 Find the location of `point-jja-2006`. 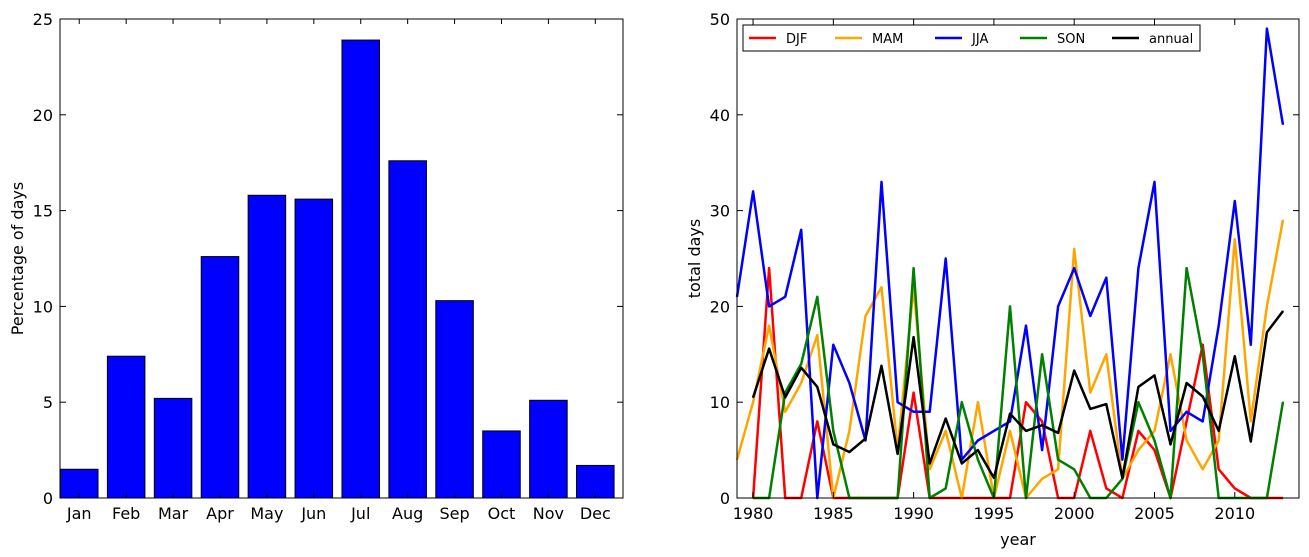

point-jja-2006 is located at coordinates (1170, 431).